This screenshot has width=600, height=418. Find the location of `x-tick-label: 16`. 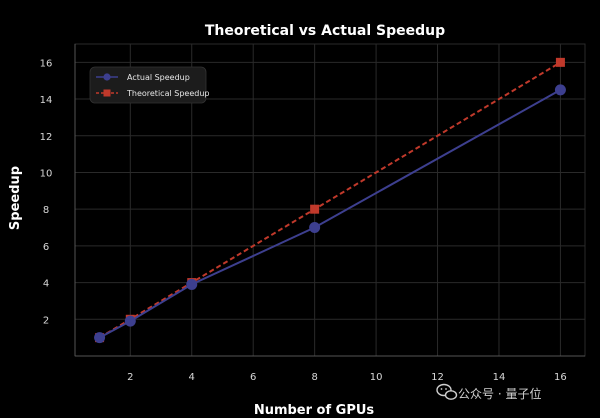

x-tick-label: 16 is located at coordinates (560, 377).